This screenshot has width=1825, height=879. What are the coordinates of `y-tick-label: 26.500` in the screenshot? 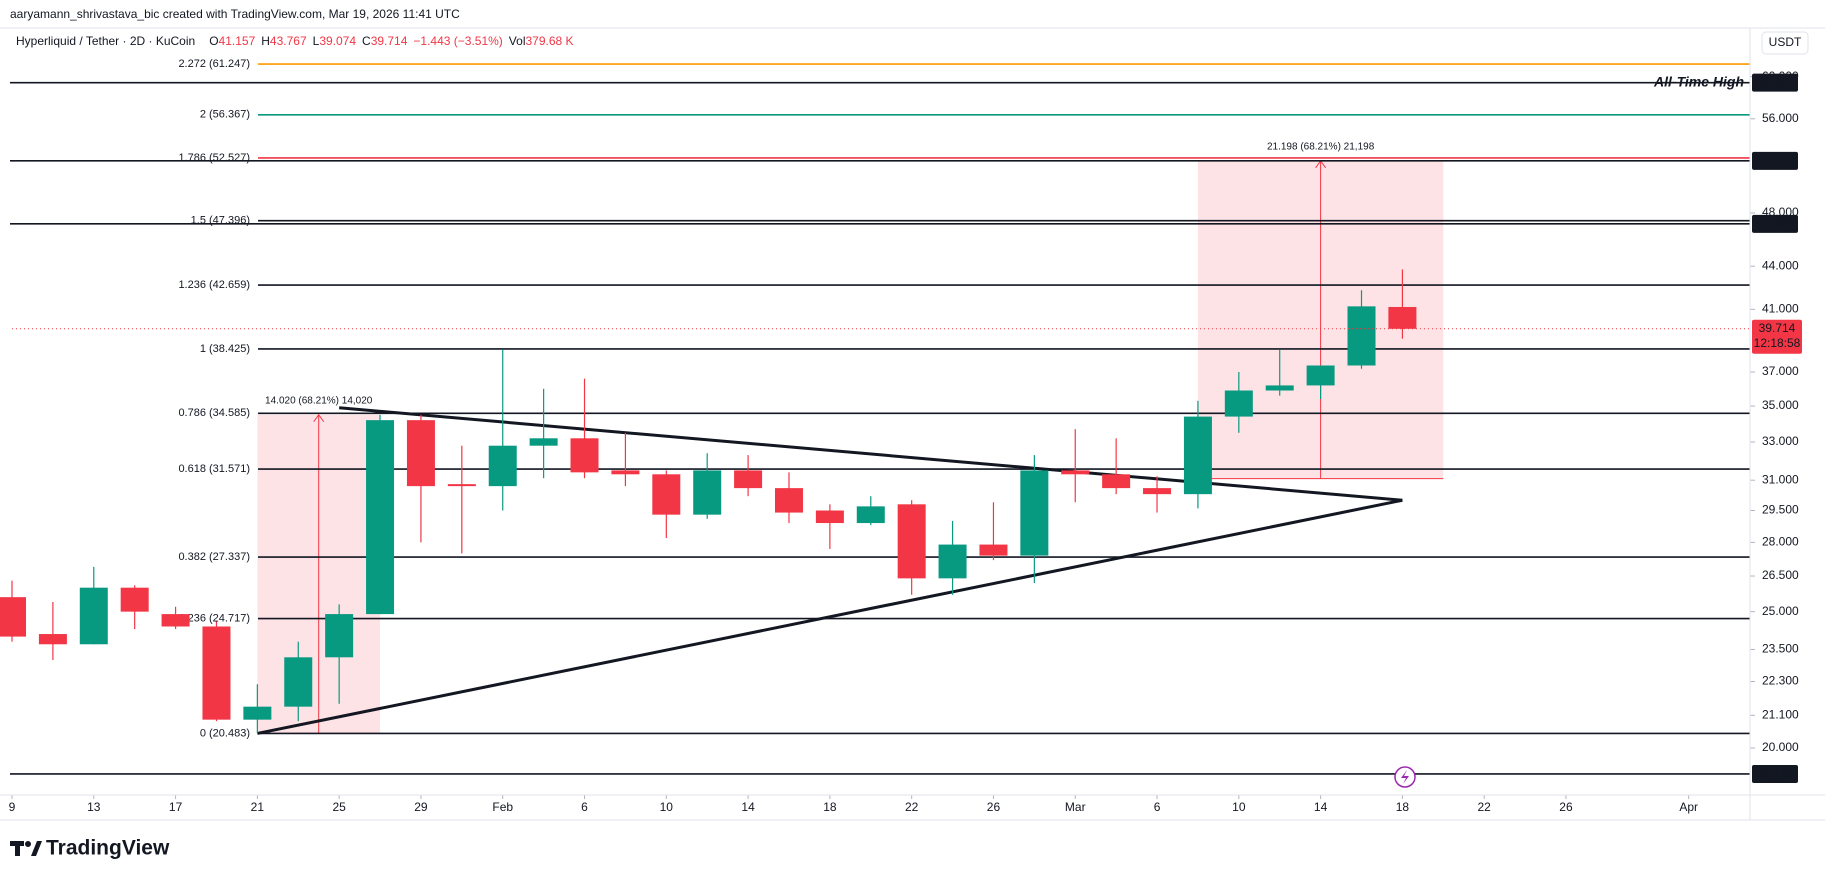 It's located at (1780, 575).